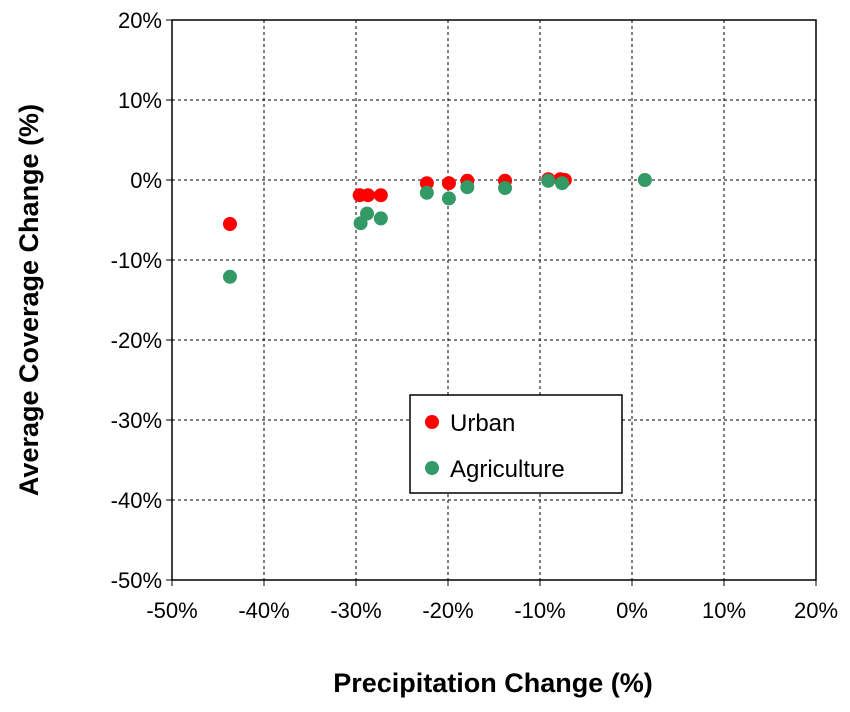 The image size is (850, 712). I want to click on y-tick-label: 0%, so click(146, 180).